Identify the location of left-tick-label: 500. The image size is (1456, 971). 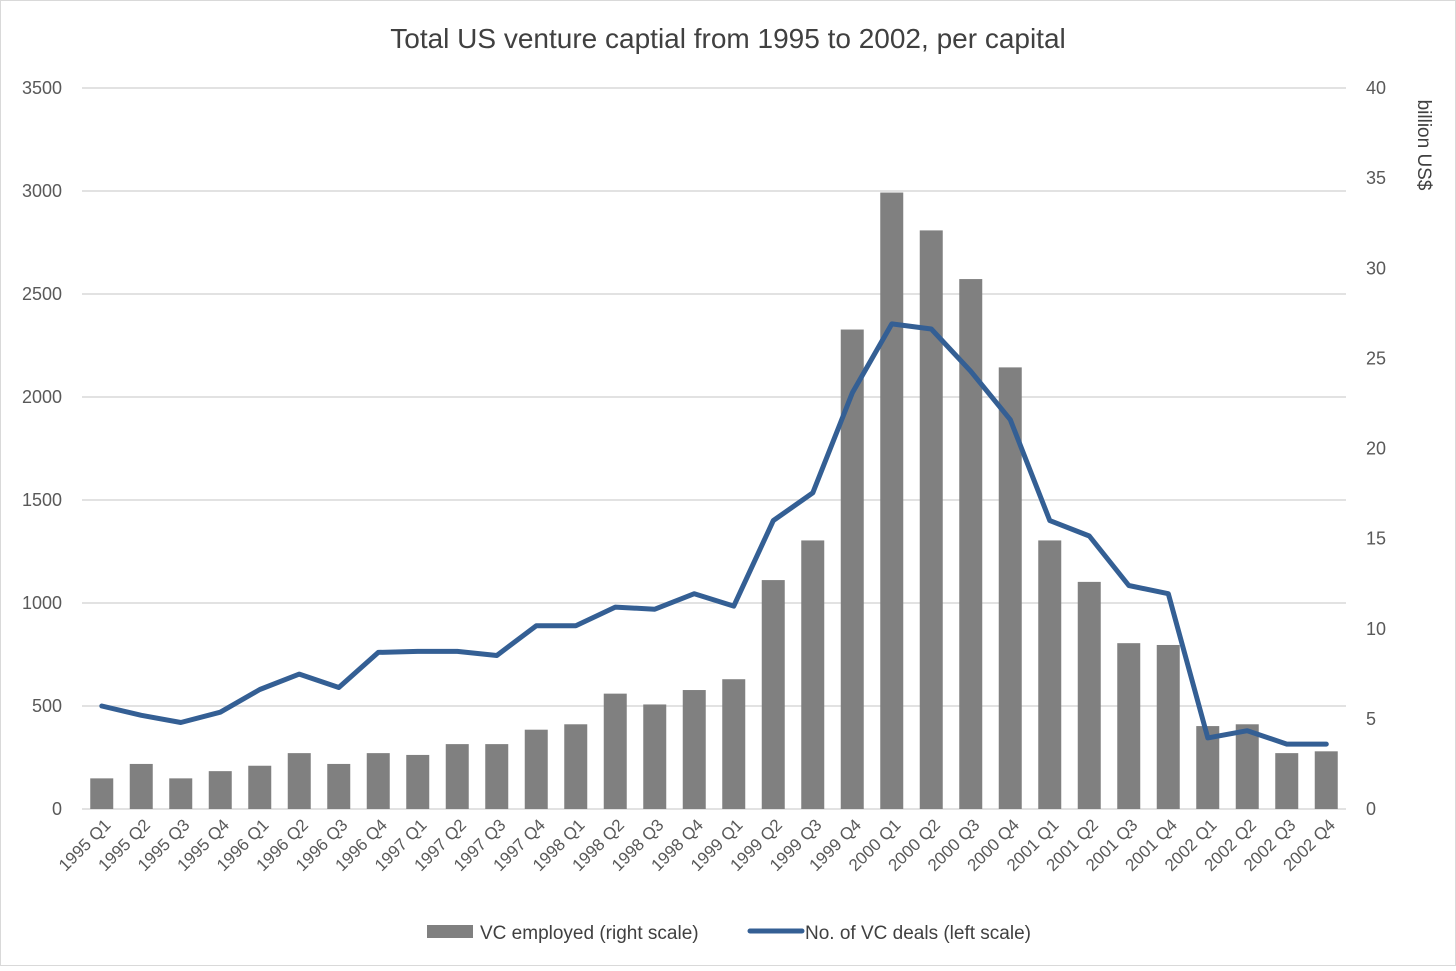
(47, 706).